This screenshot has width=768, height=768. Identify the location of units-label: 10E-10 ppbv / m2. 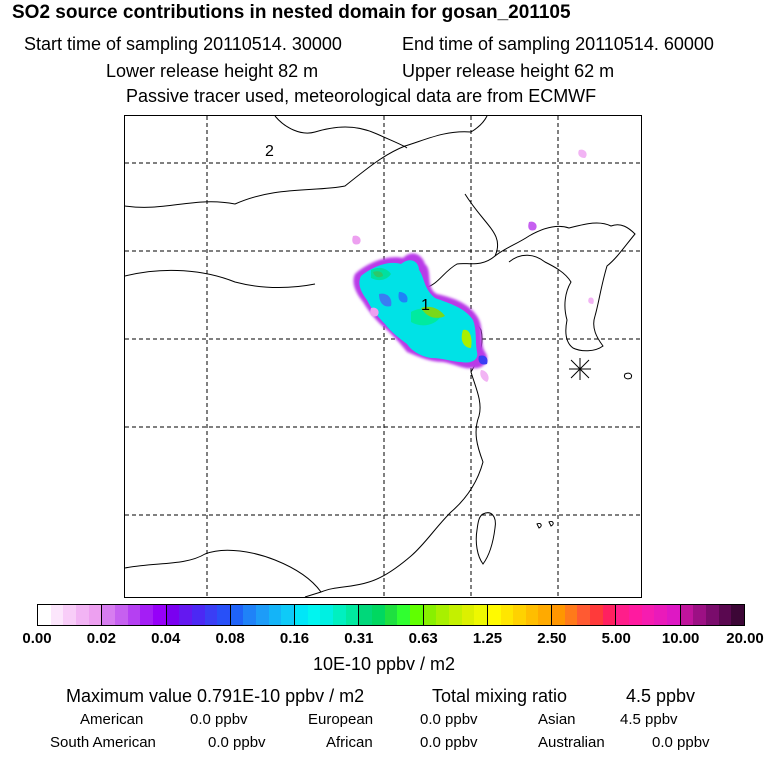
(384, 664).